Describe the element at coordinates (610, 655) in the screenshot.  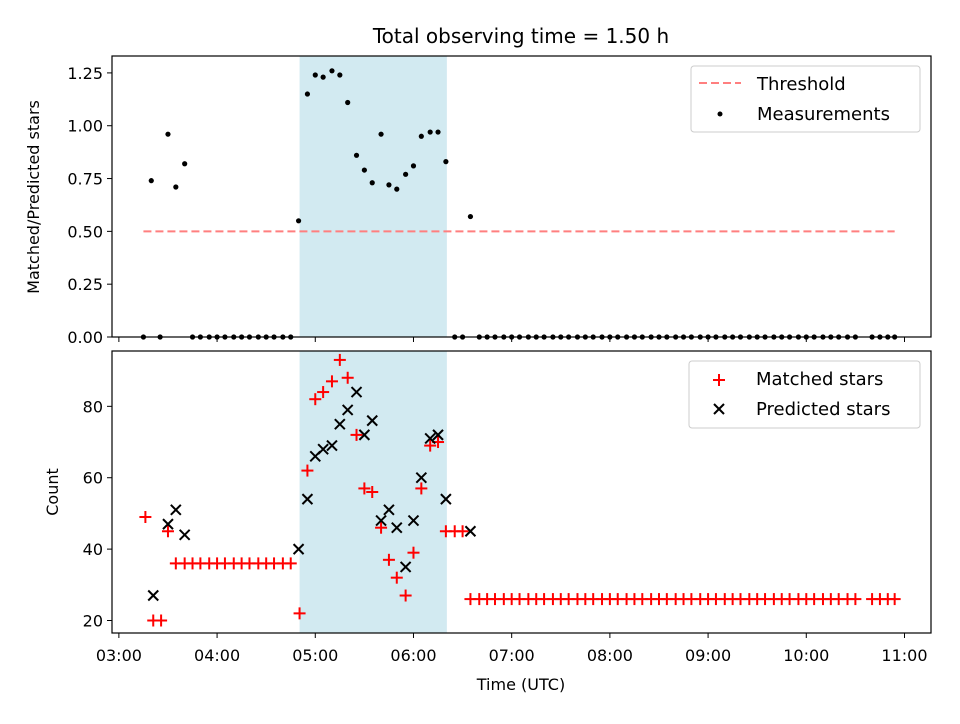
I see `bottom-x-tick-label: 08:00` at that location.